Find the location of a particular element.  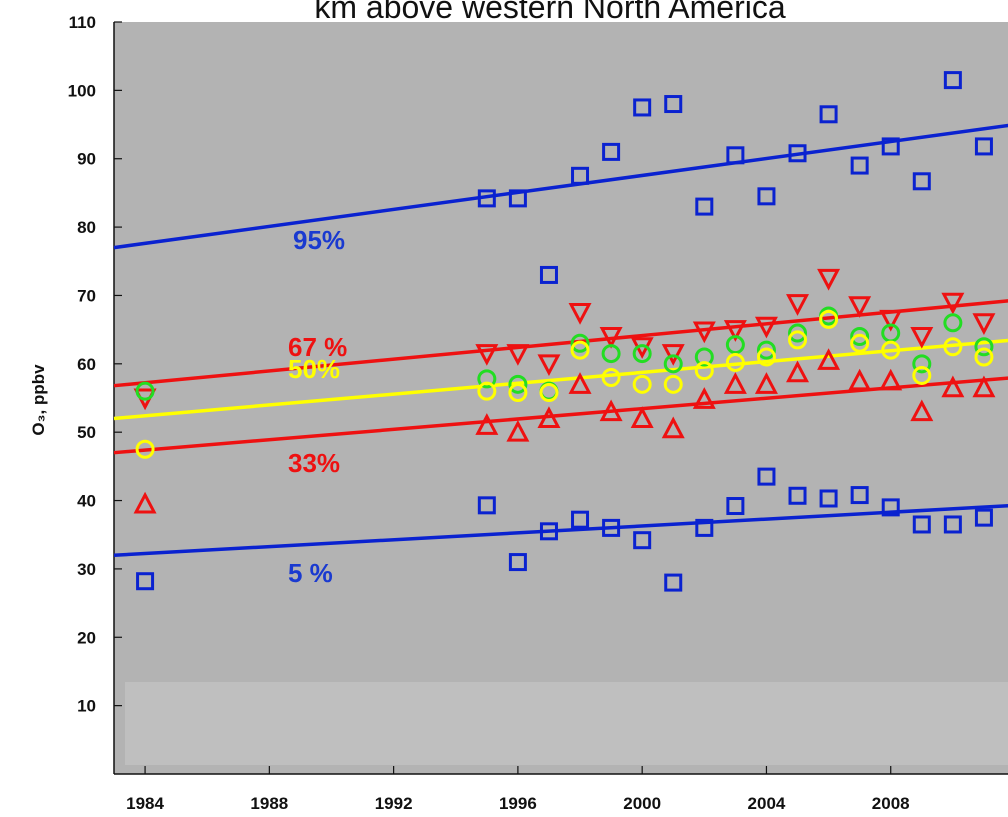

x-tick-label: 2004 is located at coordinates (767, 803).